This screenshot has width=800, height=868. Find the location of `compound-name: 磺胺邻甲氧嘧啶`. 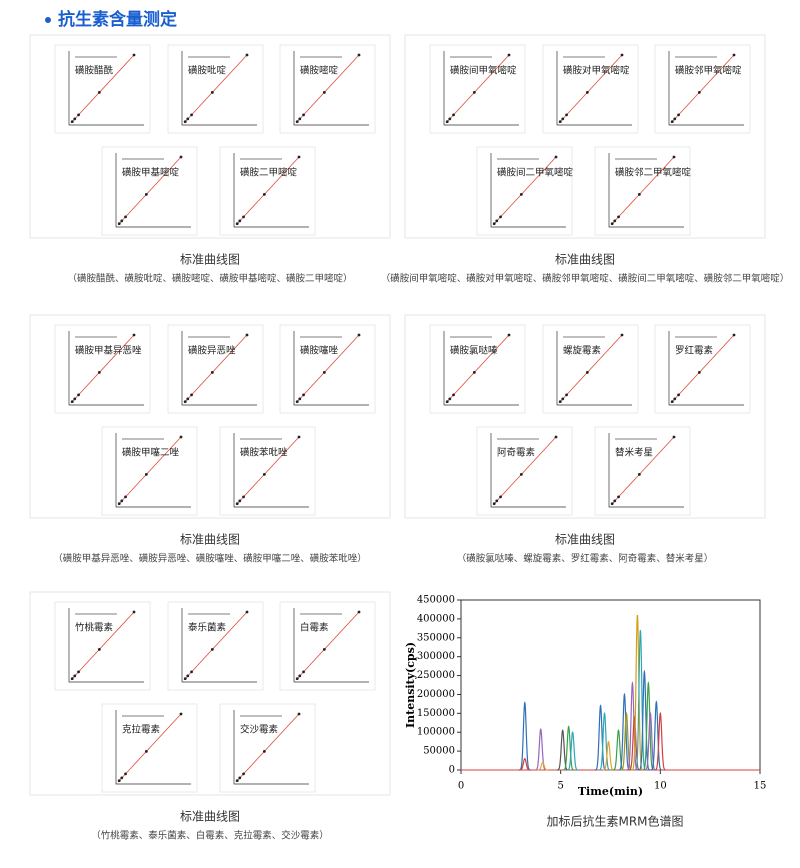

compound-name: 磺胺邻甲氧嘧啶 is located at coordinates (708, 71).